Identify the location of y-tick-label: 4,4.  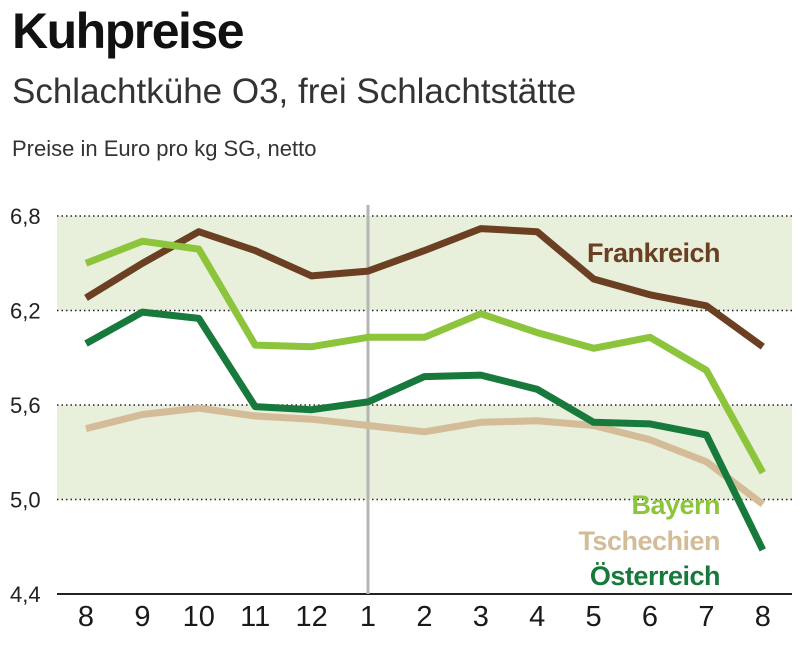
(25, 594).